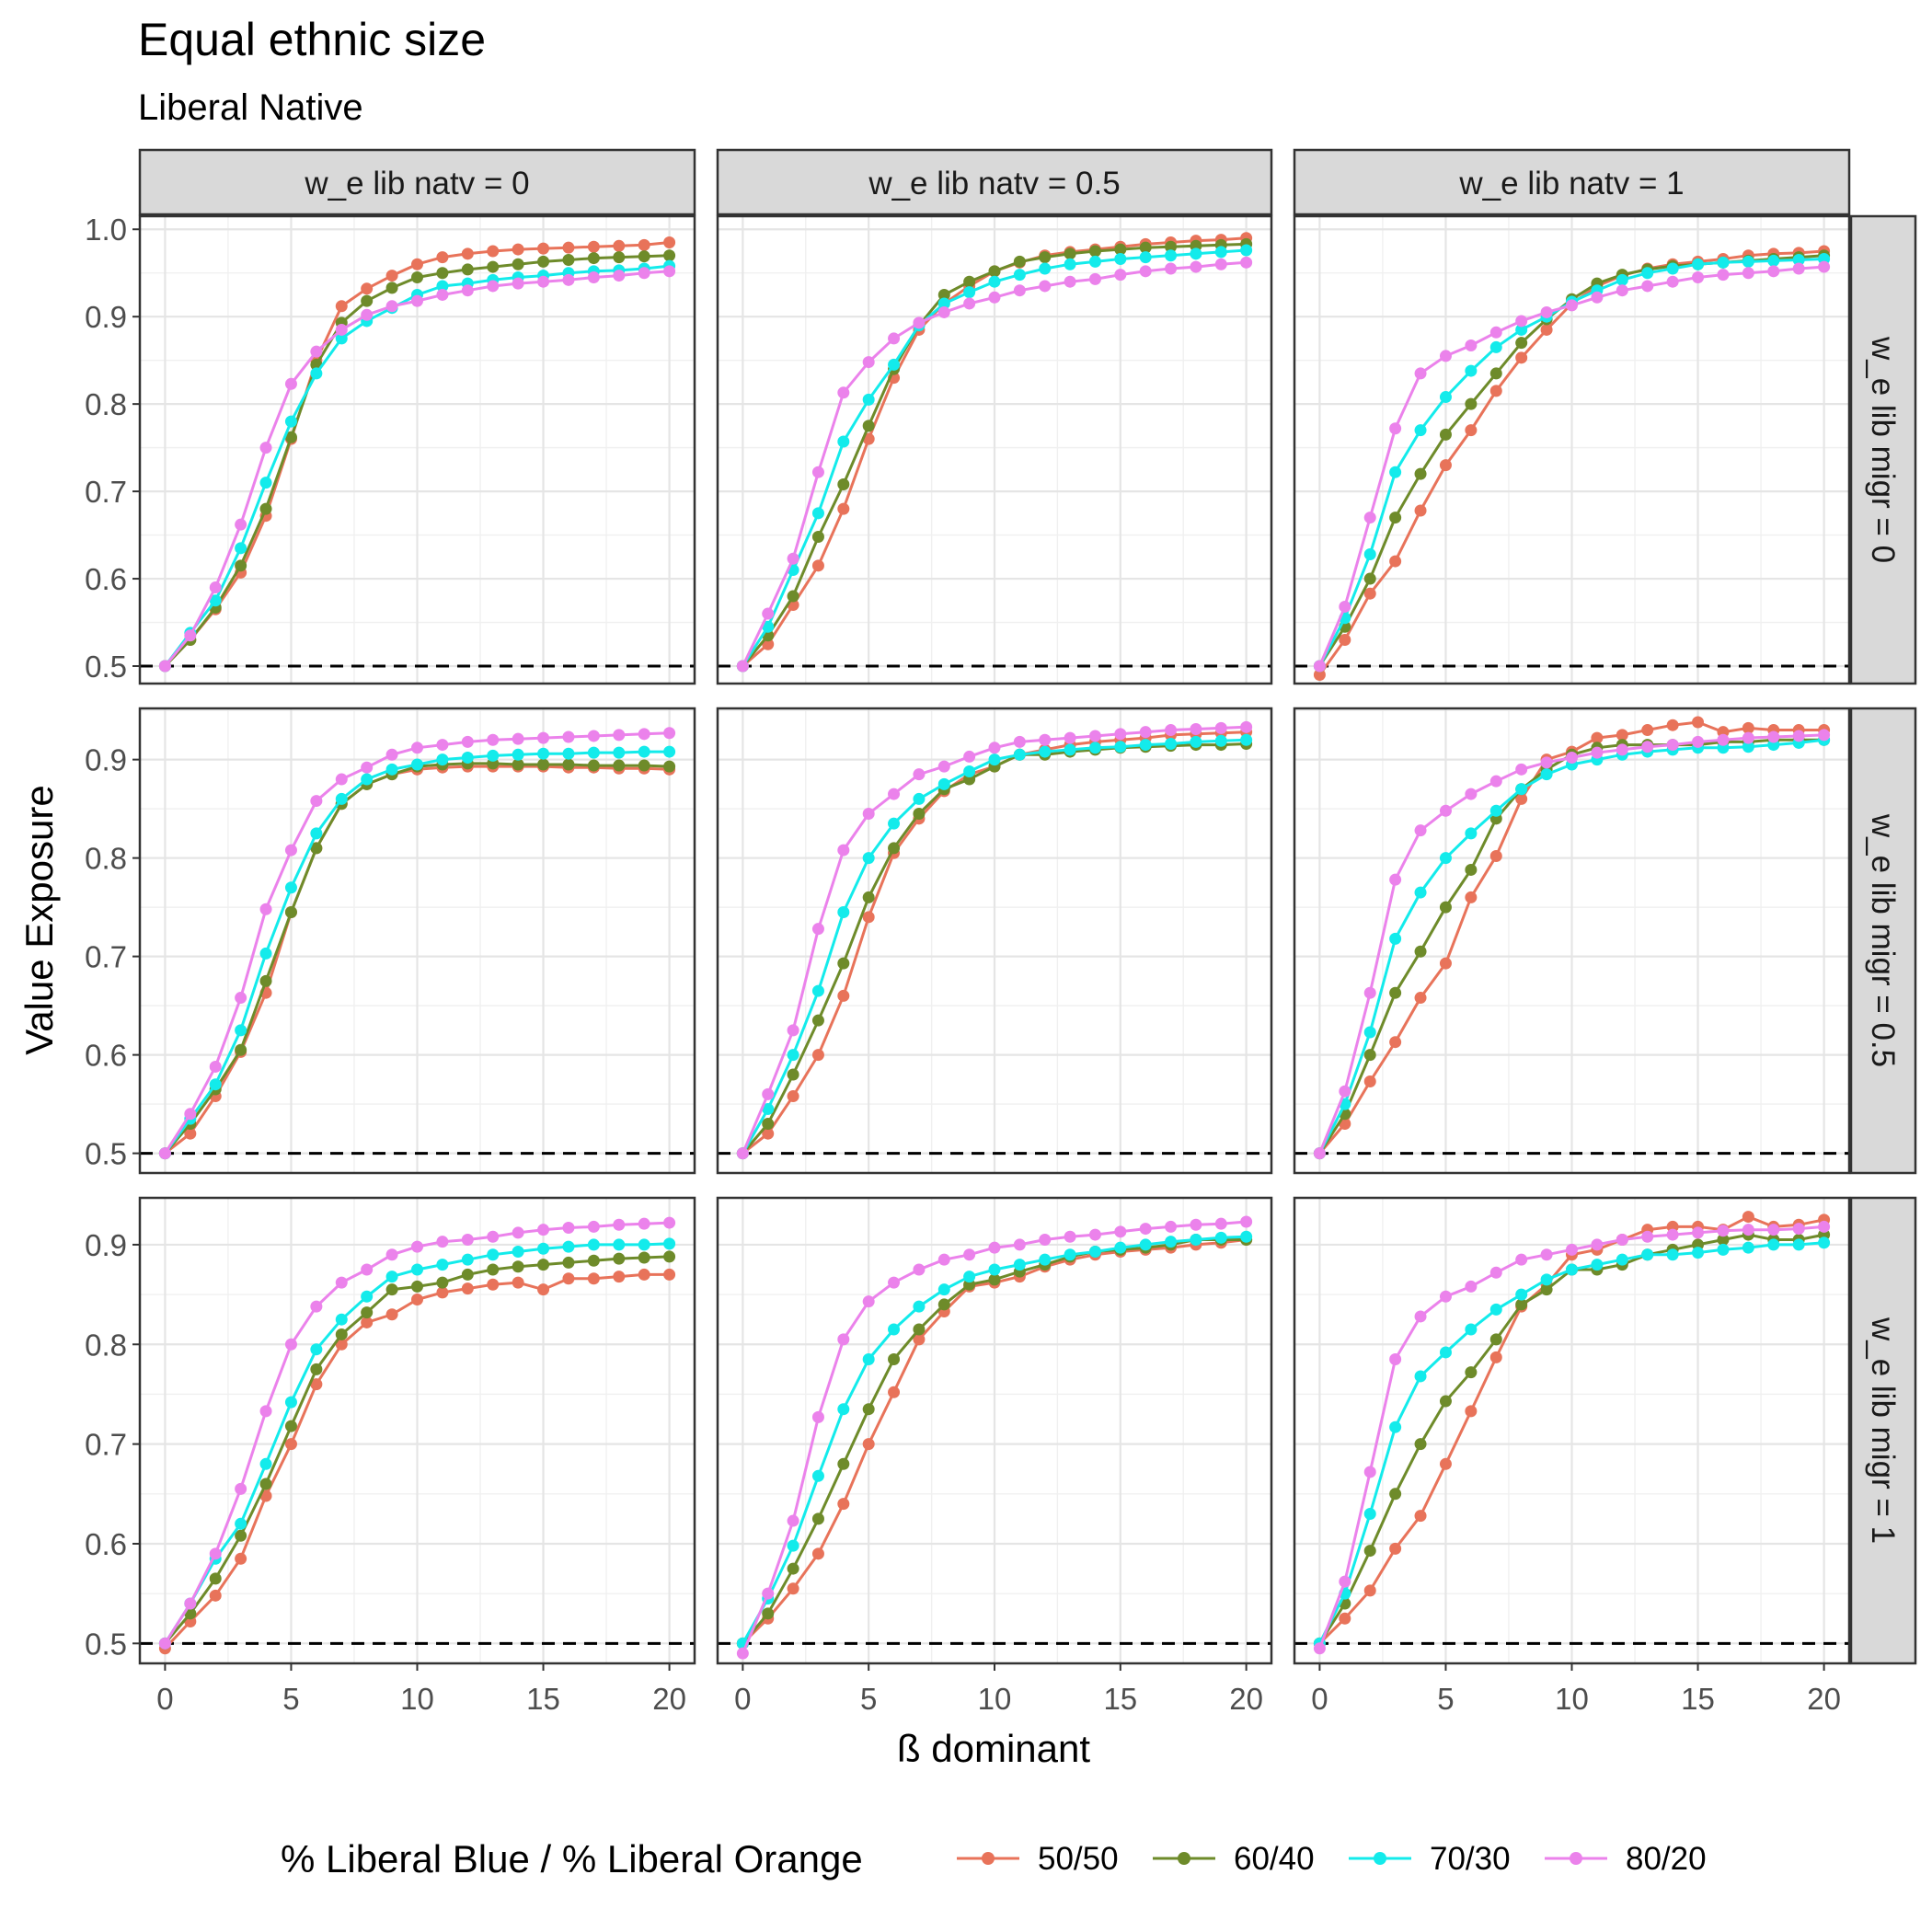  Describe the element at coordinates (1470, 1859) in the screenshot. I see `legend-label: 70/30` at that location.